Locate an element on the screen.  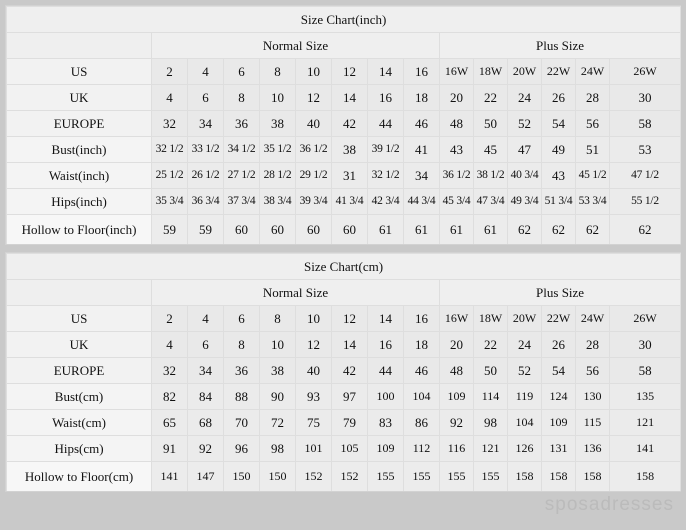
row-label-hollow-to-floorinch: Hollow to Floor(inch) is located at coordinates (79, 229).